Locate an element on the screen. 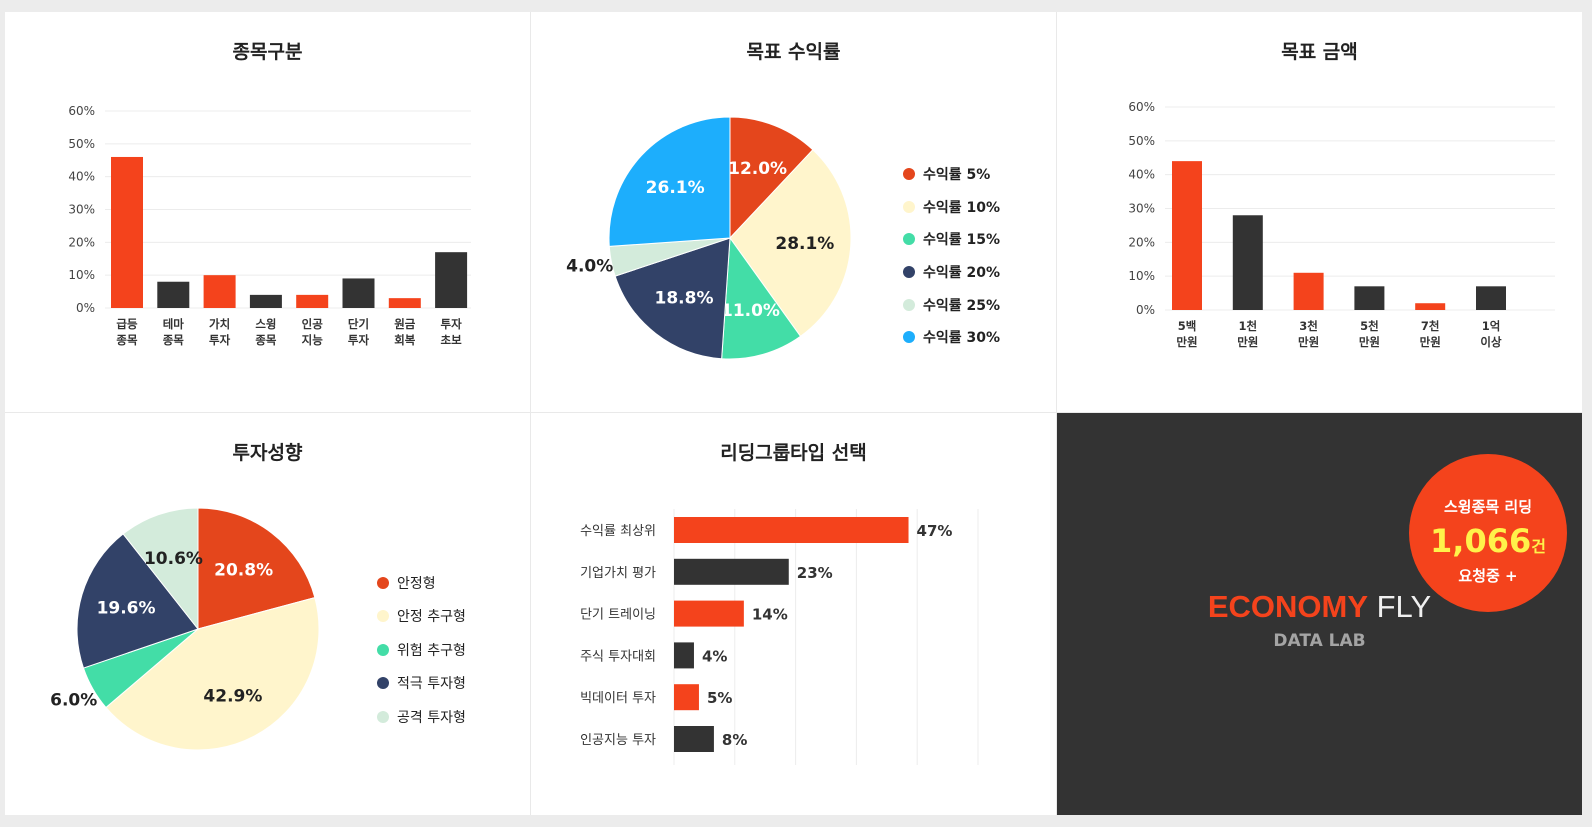 This screenshot has width=1592, height=827. category-label: 기업가치 평가 is located at coordinates (618, 573).